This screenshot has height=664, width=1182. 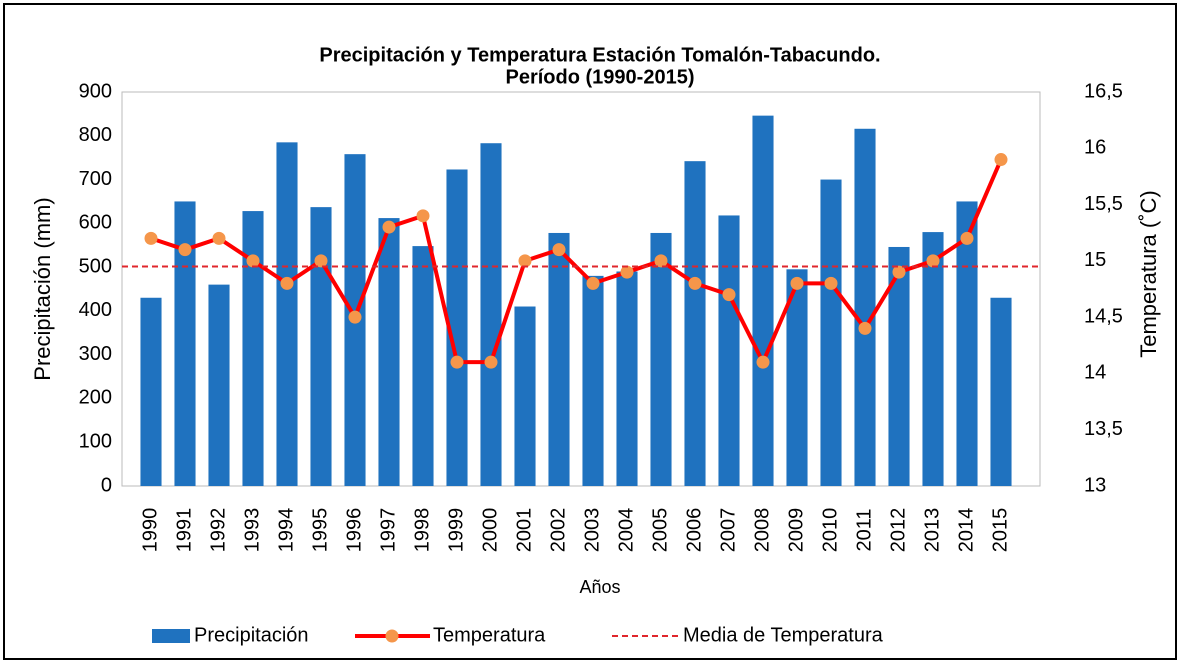 What do you see at coordinates (599, 587) in the screenshot?
I see `x-axis-label: Años` at bounding box center [599, 587].